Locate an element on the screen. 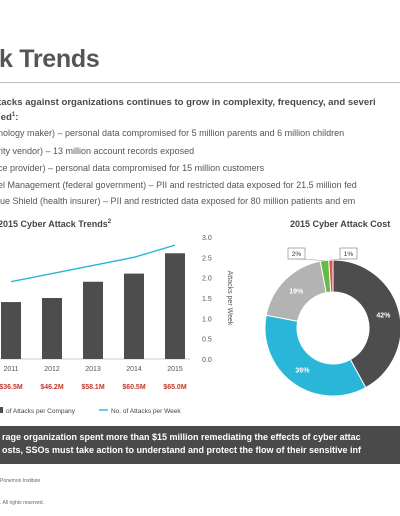 The width and height of the screenshot is (400, 516). x-tick-label: 2014 is located at coordinates (134, 369).